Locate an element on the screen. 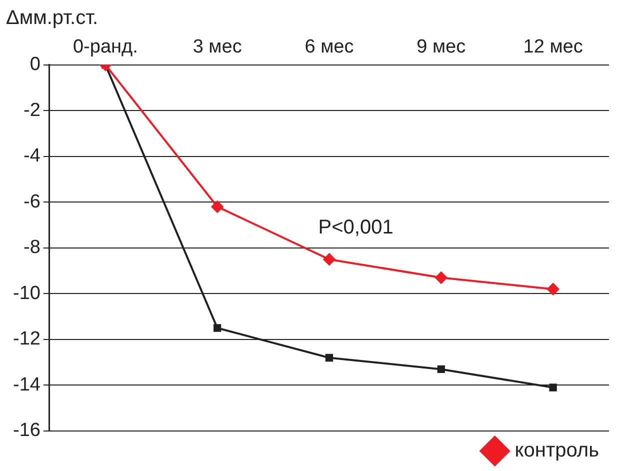  y-tick-label: -4 is located at coordinates (32, 156).